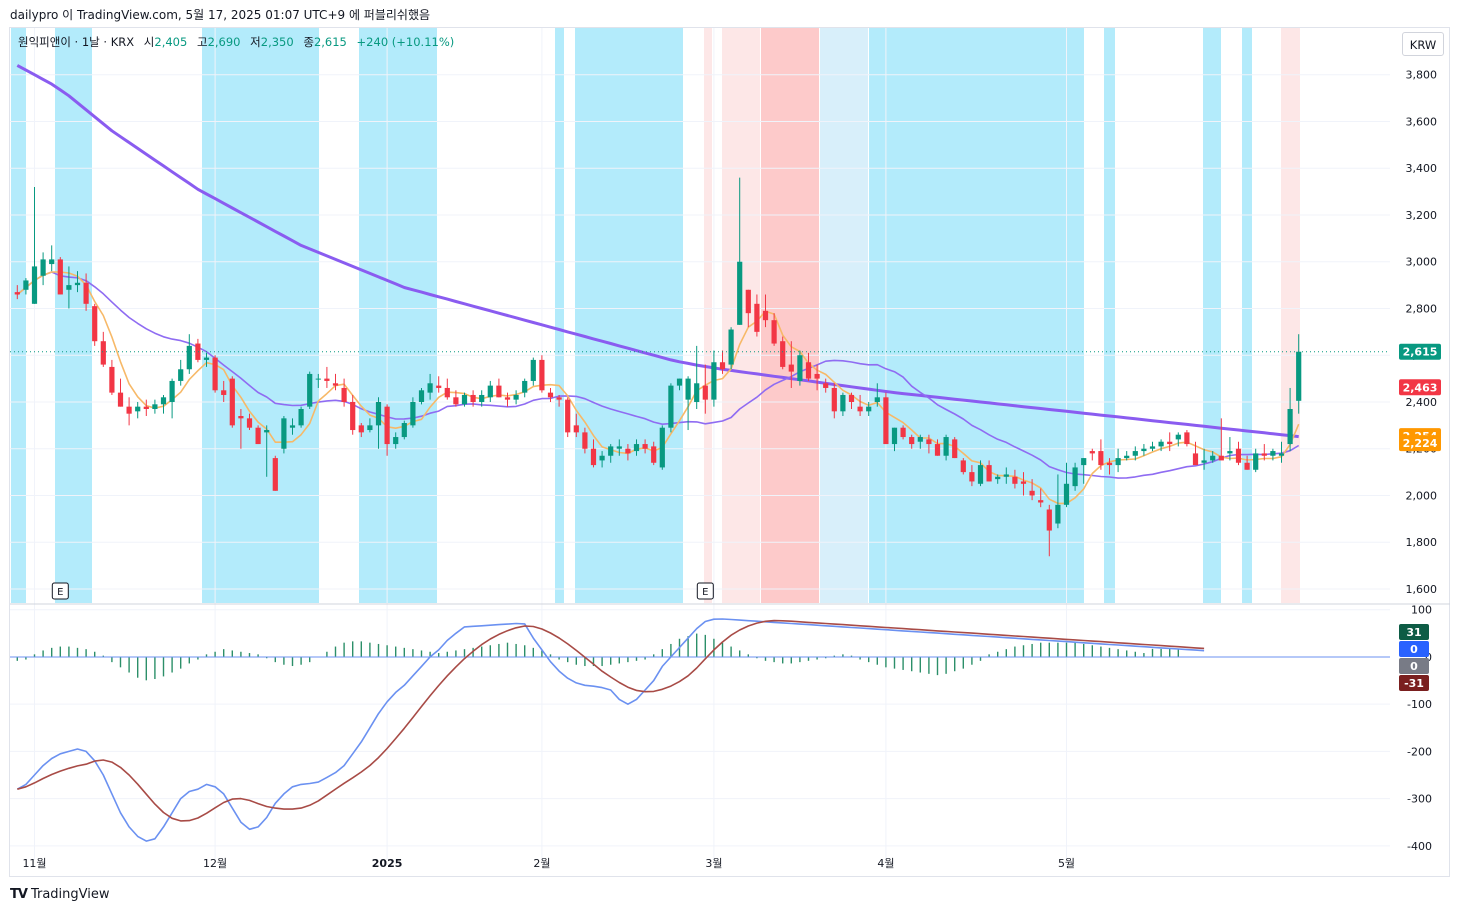  What do you see at coordinates (1422, 495) in the screenshot?
I see `price-tick-label: 2,000` at bounding box center [1422, 495].